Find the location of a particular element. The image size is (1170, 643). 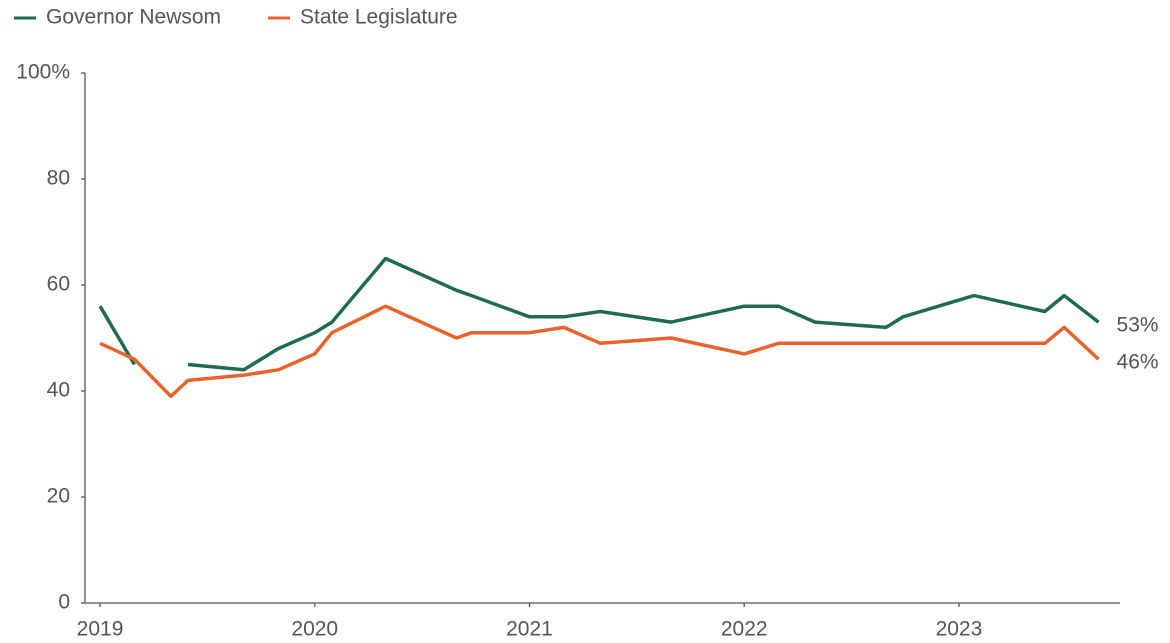

x-tick-label: 2019 is located at coordinates (100, 629).